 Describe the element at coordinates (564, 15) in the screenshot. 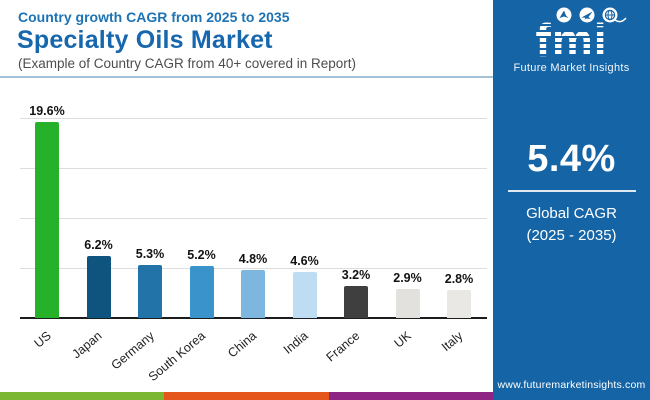

I see `origami-bird-icon` at that location.